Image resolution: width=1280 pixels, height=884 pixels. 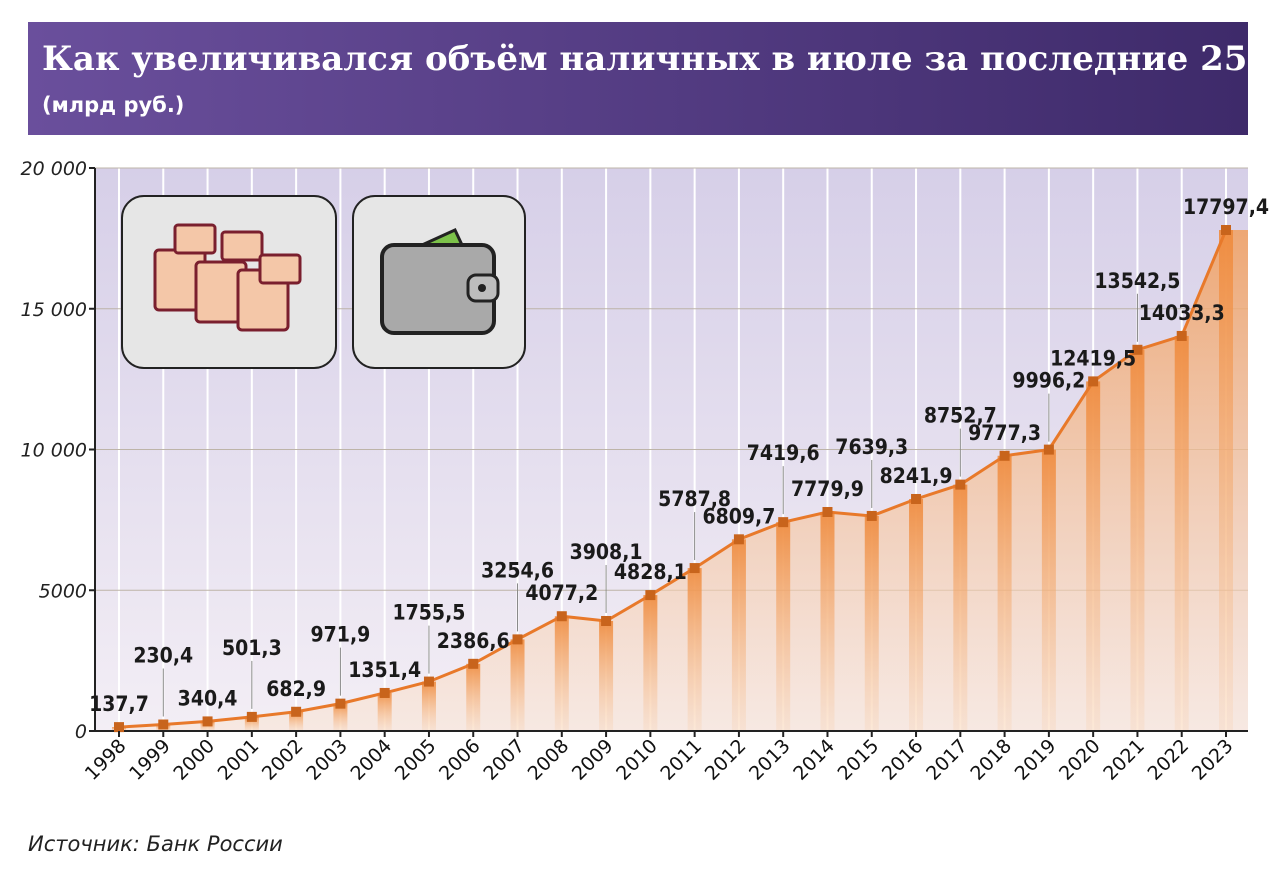 I want to click on data-label: 340,4, so click(x=208, y=698).